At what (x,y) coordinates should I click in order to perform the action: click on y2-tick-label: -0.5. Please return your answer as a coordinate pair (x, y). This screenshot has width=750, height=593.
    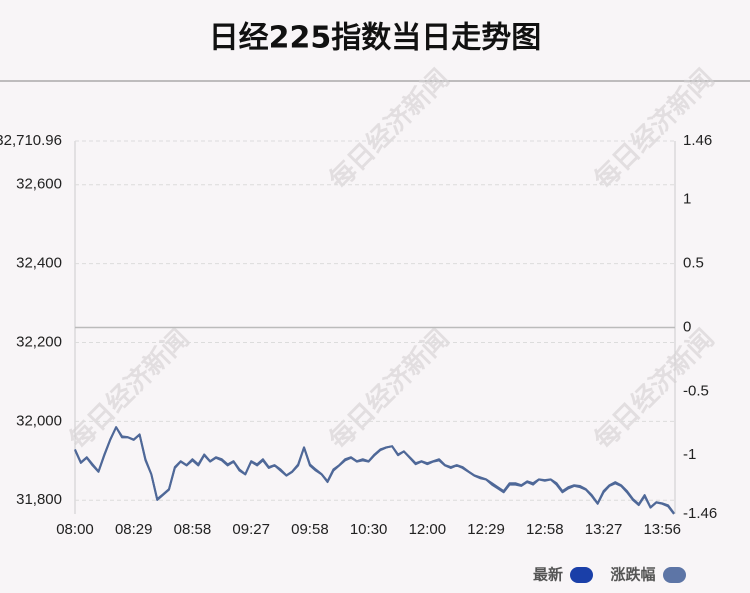
    Looking at the image, I should click on (696, 390).